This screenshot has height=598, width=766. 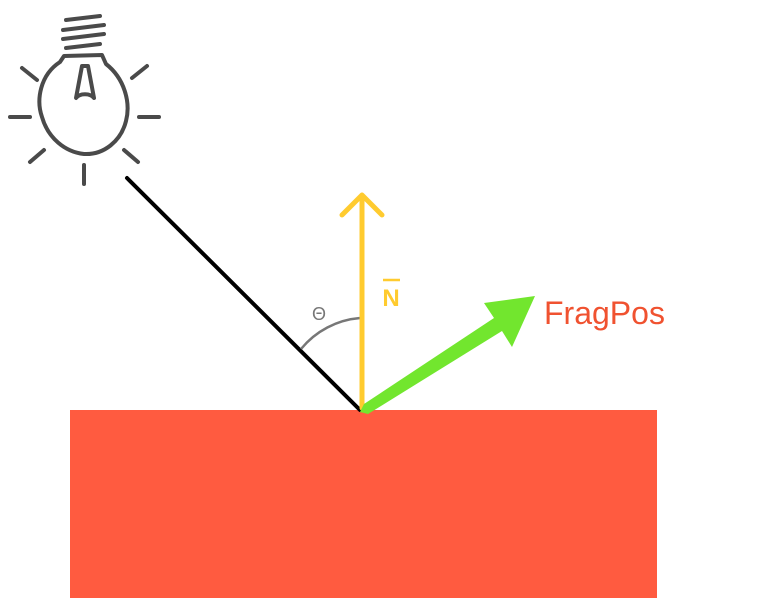 I want to click on frag-pos-arrow, so click(x=447, y=355).